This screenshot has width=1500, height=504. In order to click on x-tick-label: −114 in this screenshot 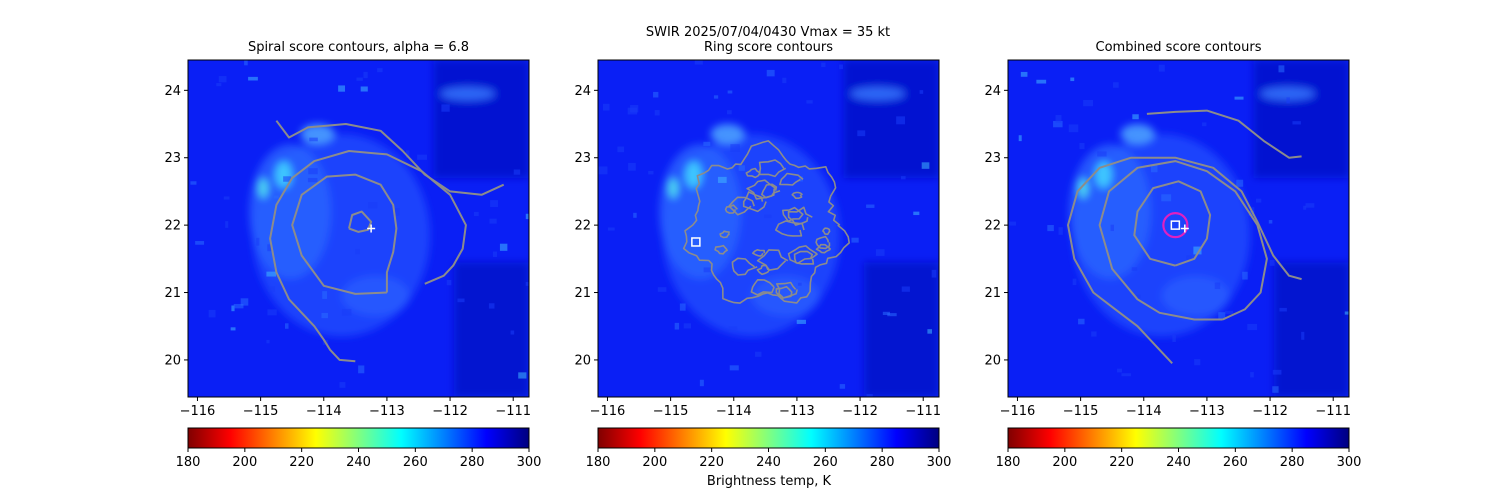, I will do `click(1144, 411)`.